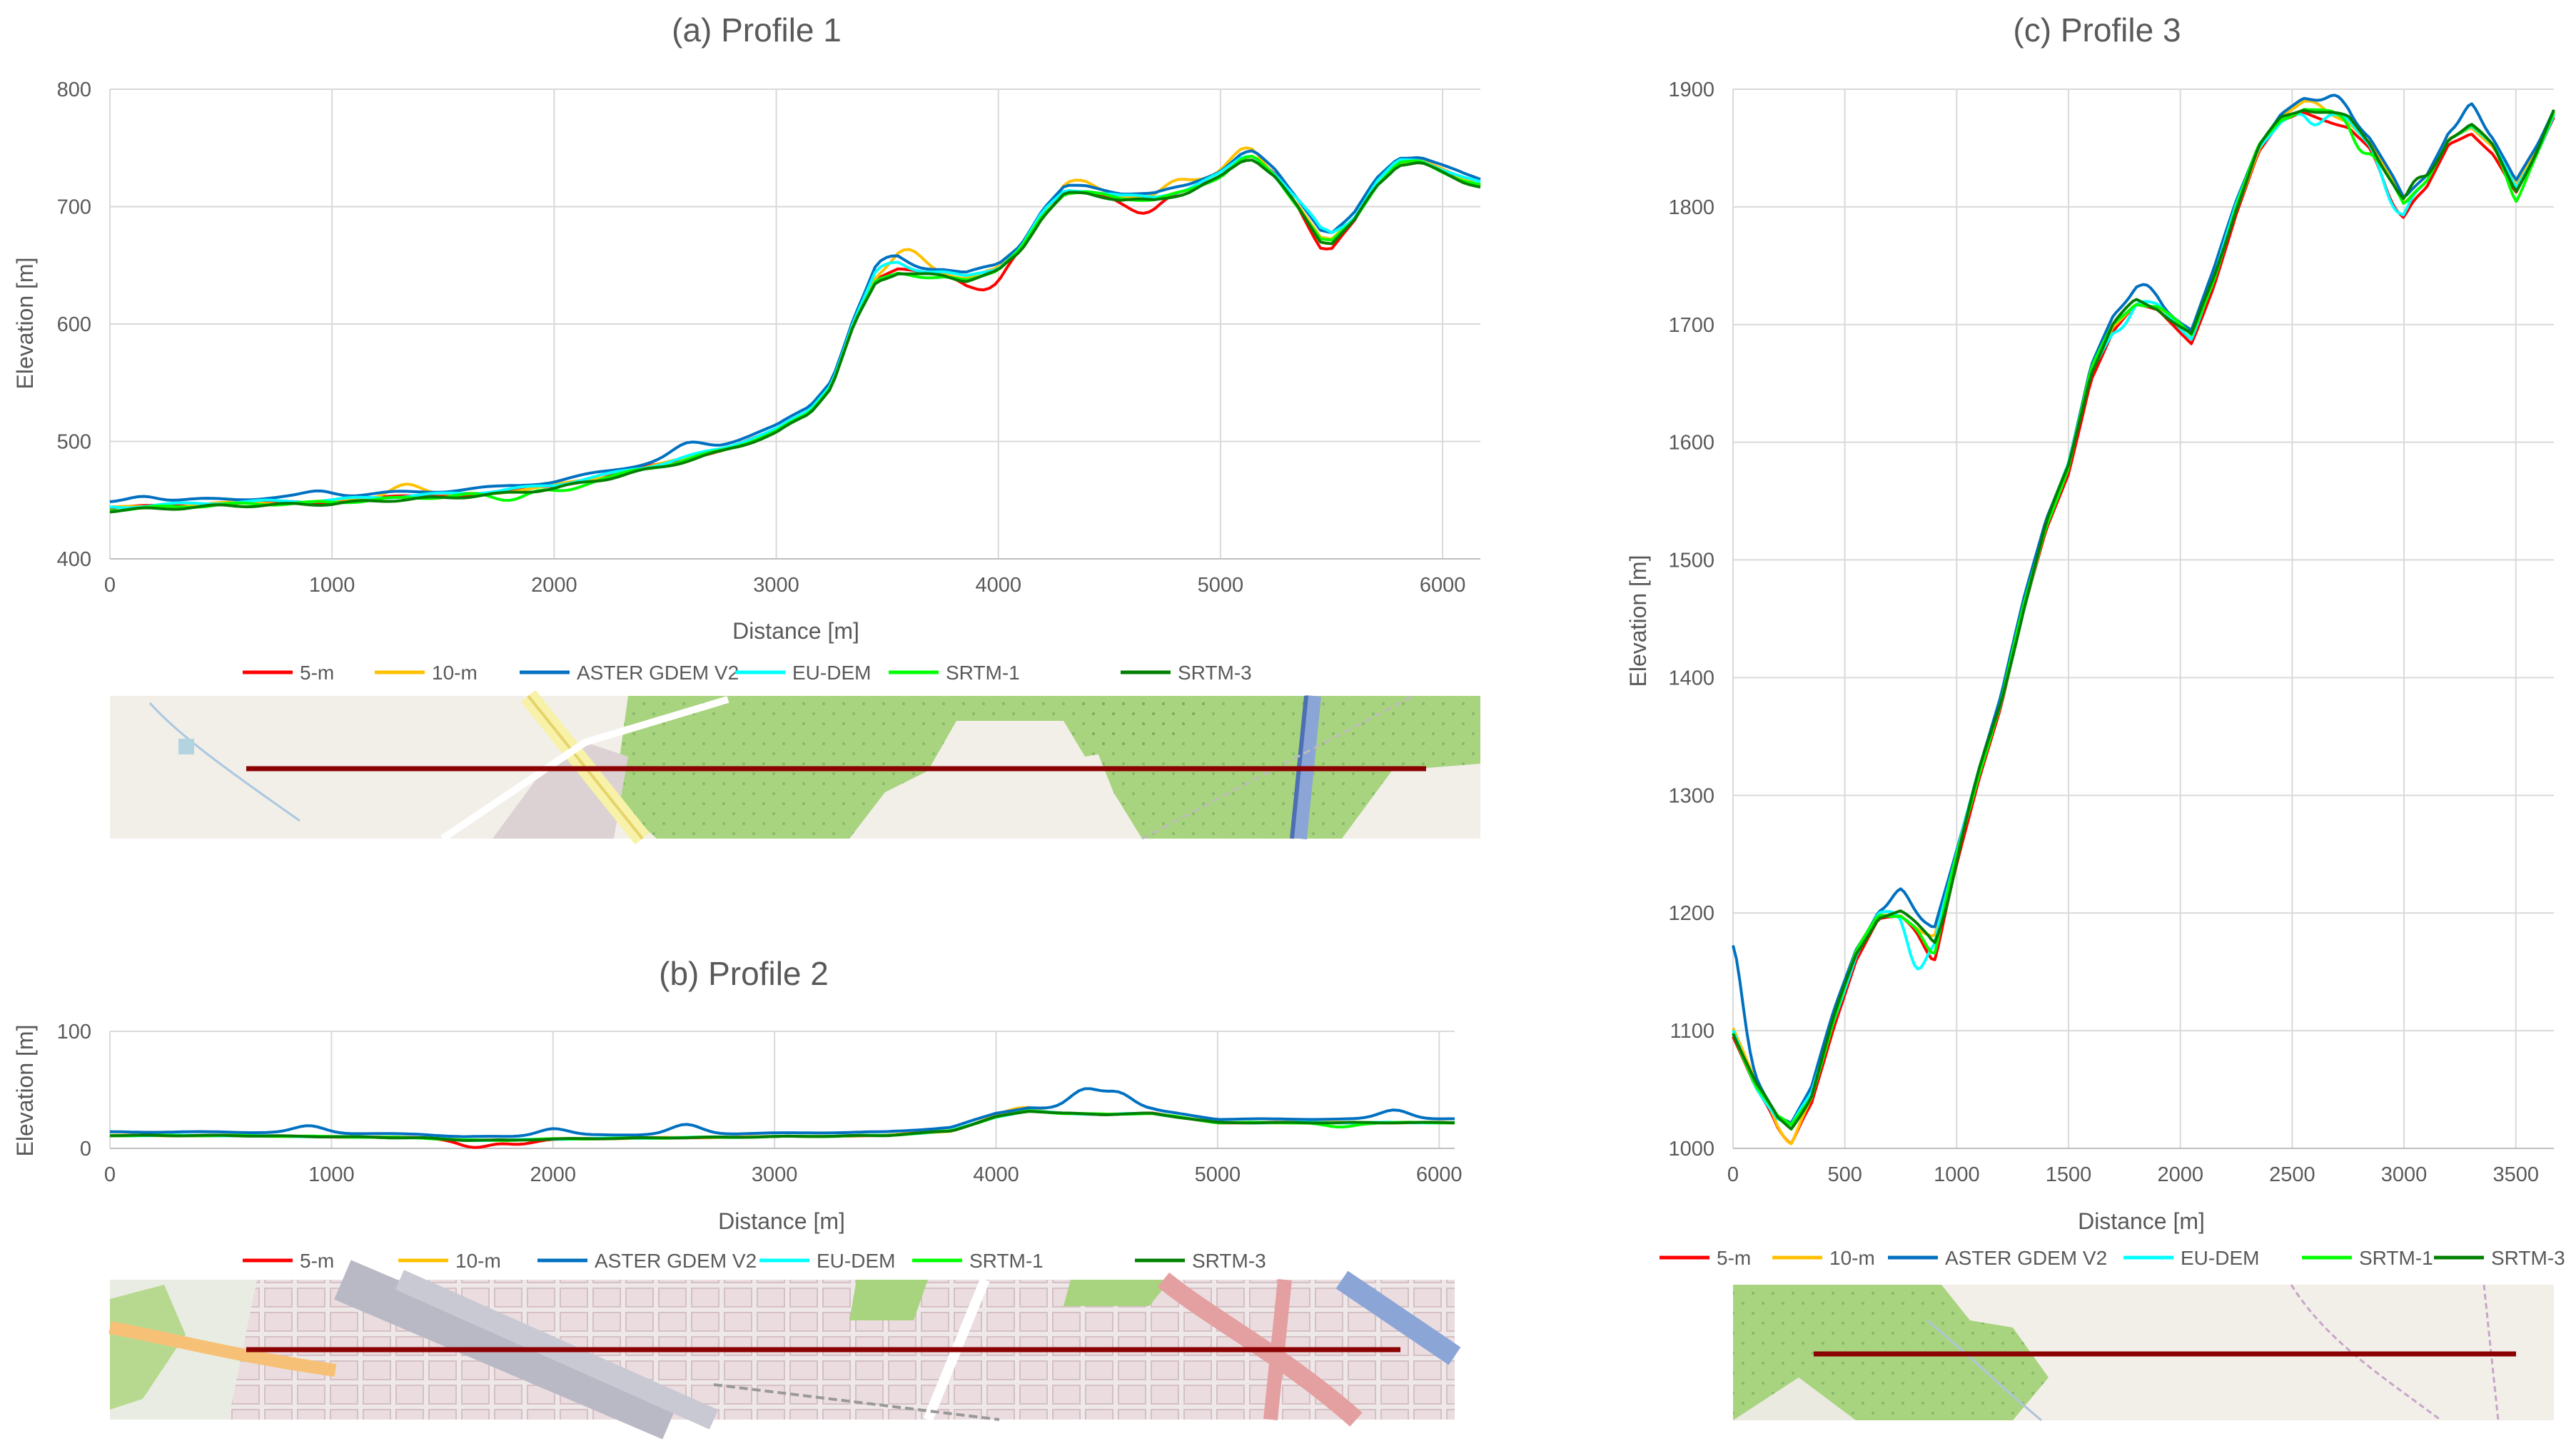 This screenshot has width=2576, height=1441. Describe the element at coordinates (1691, 444) in the screenshot. I see `y-tick-label: 1600` at that location.